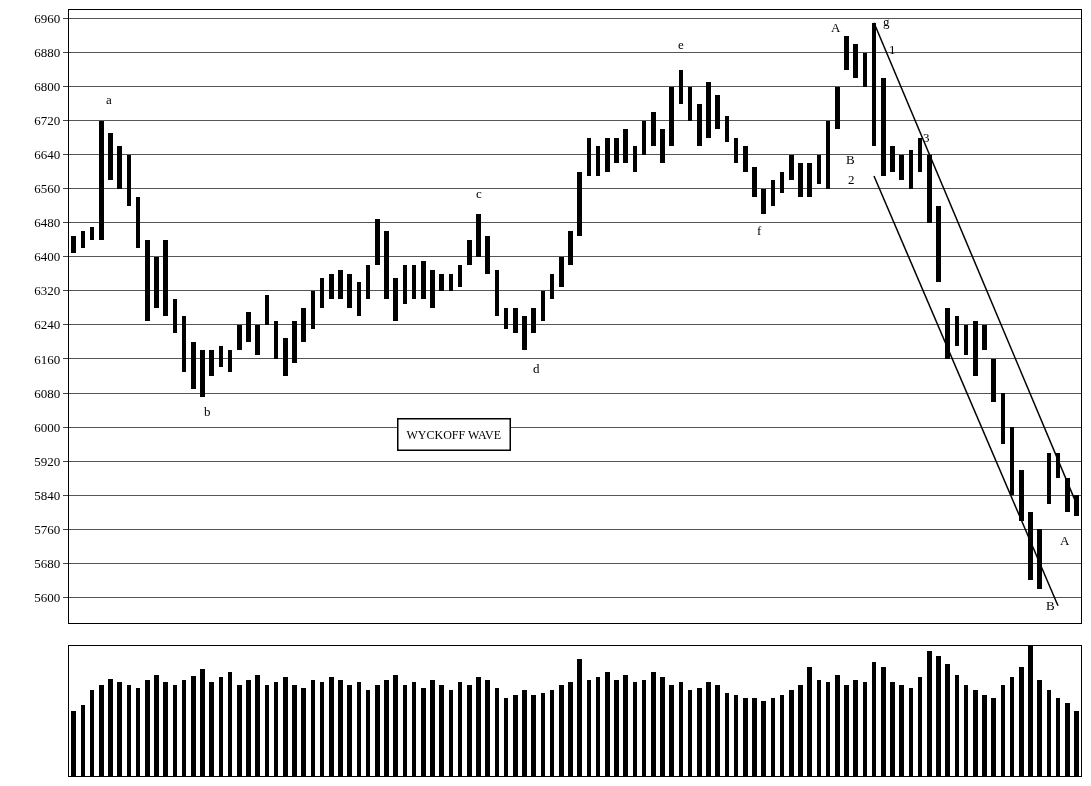 Image resolution: width=1091 pixels, height=786 pixels. I want to click on y-tick-label: 6720, so click(47, 121).